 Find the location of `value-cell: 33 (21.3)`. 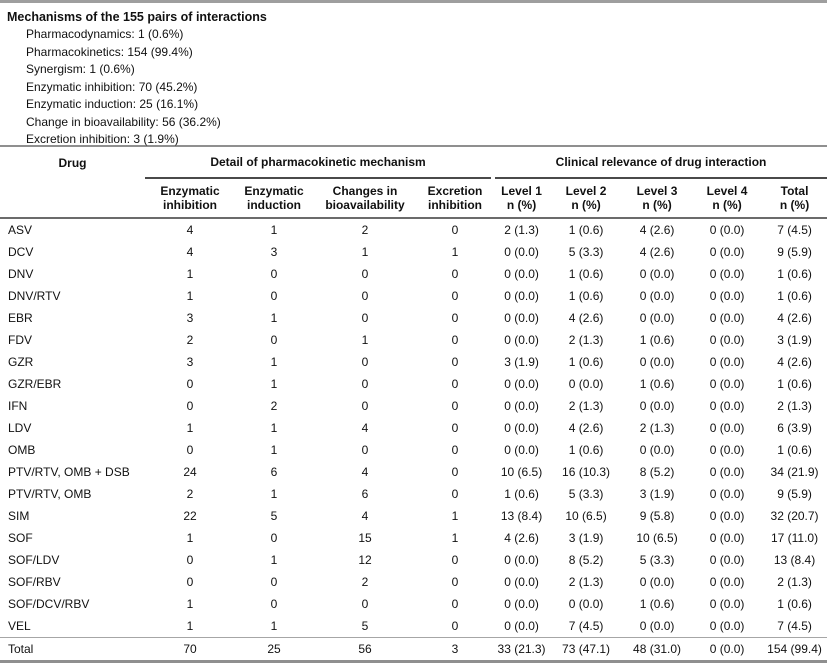

value-cell: 33 (21.3) is located at coordinates (522, 650).